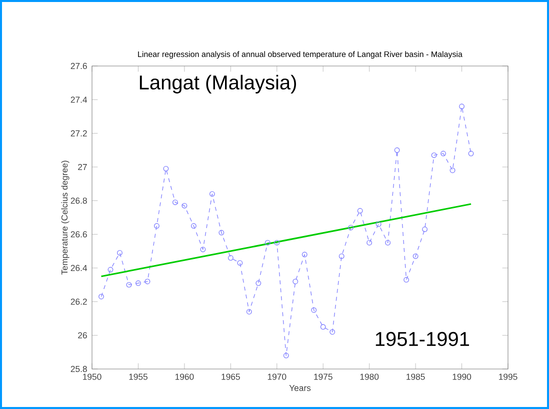  Describe the element at coordinates (78, 234) in the screenshot. I see `y-tick-label: 26.6` at that location.